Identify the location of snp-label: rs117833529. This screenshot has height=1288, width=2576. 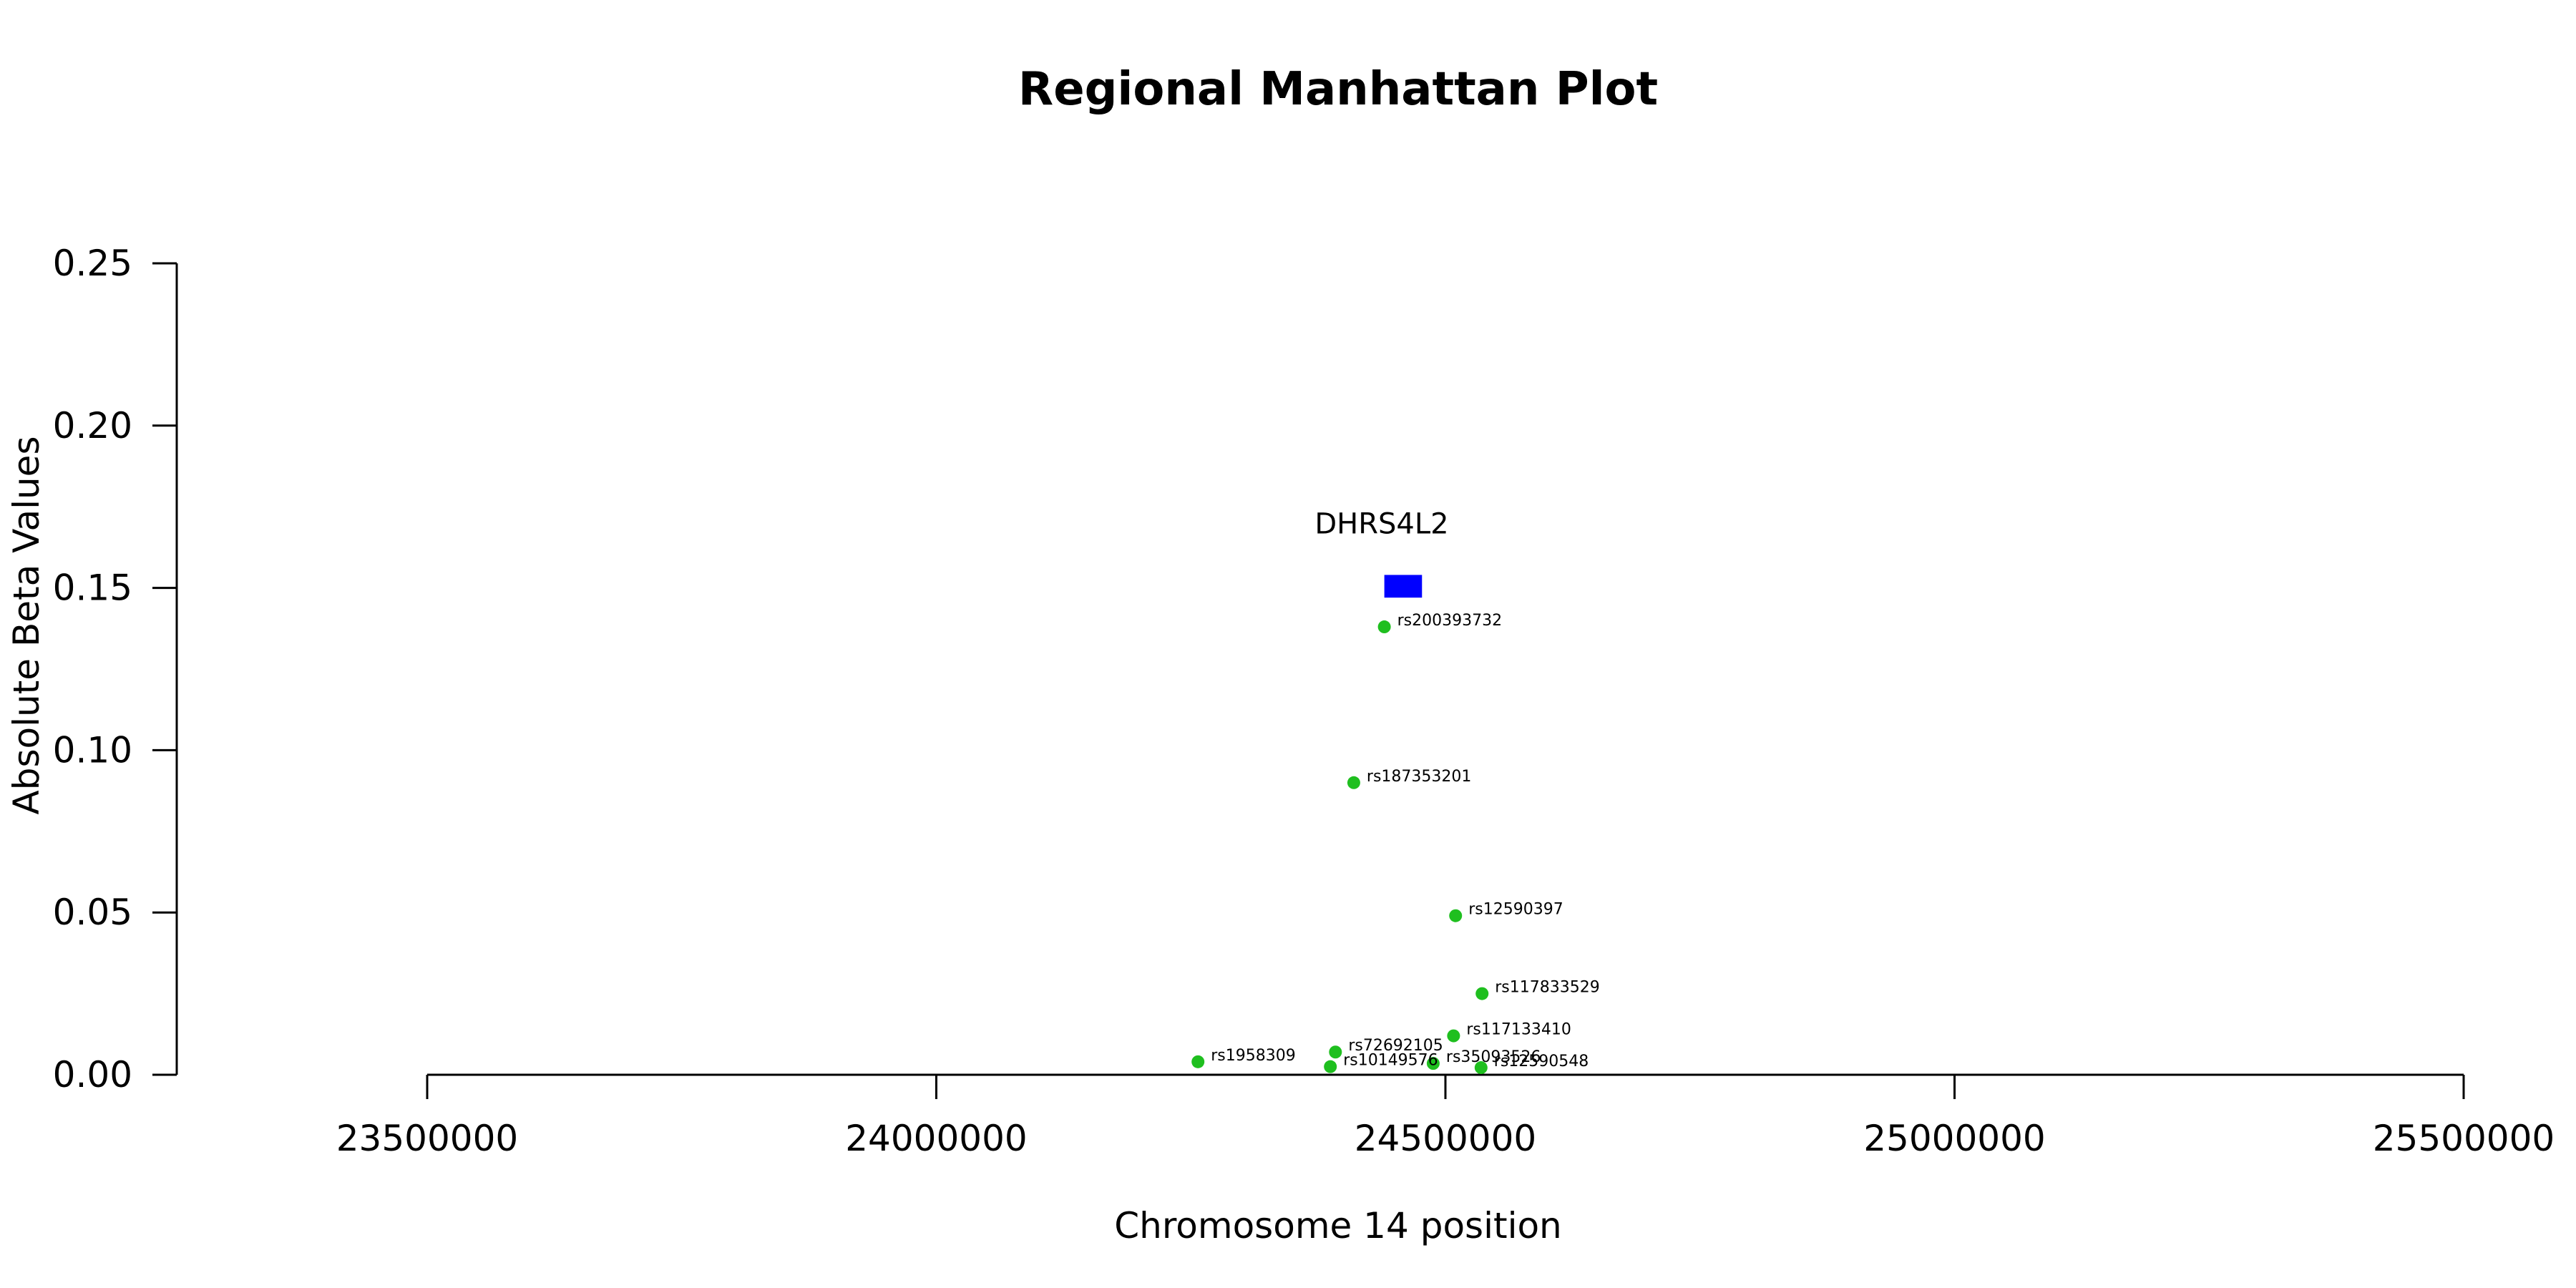
(1547, 988).